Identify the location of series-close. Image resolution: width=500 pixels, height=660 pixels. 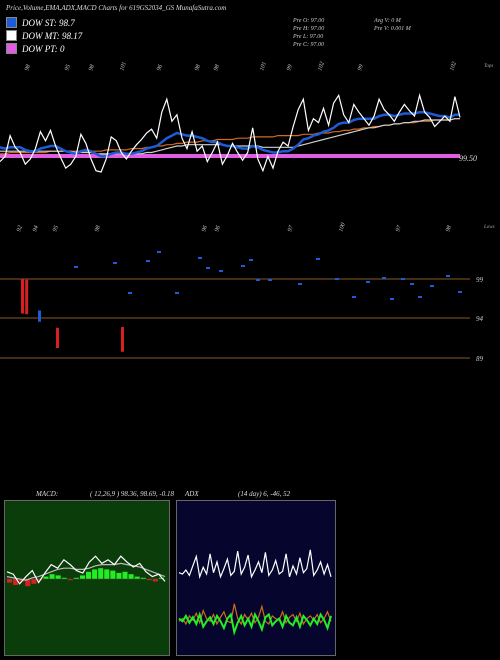
(230, 133).